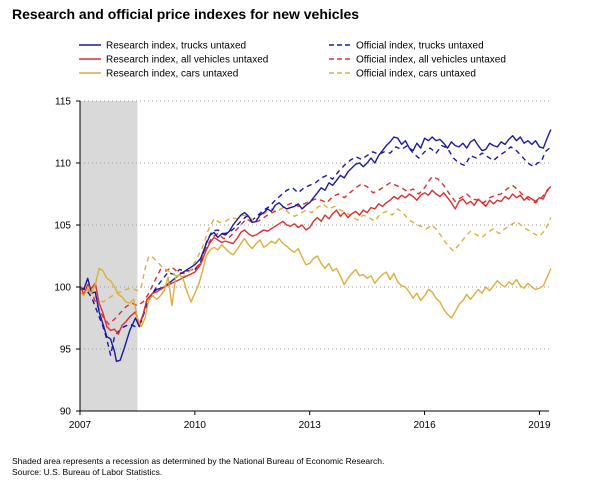  Describe the element at coordinates (420, 46) in the screenshot. I see `legend-label-official-index-trucks-untaxed: Official index, trucks untaxed` at that location.